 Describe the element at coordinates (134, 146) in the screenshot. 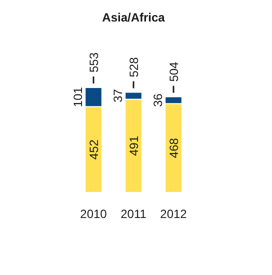

I see `data-label: 491` at that location.